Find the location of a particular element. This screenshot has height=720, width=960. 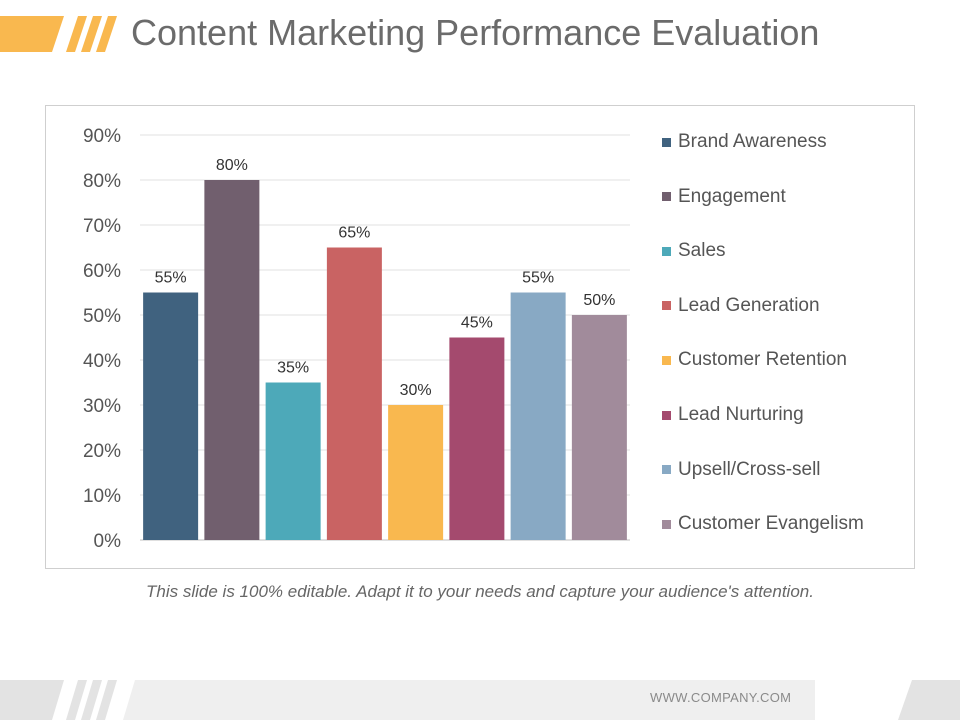

data-label: 45% is located at coordinates (477, 323).